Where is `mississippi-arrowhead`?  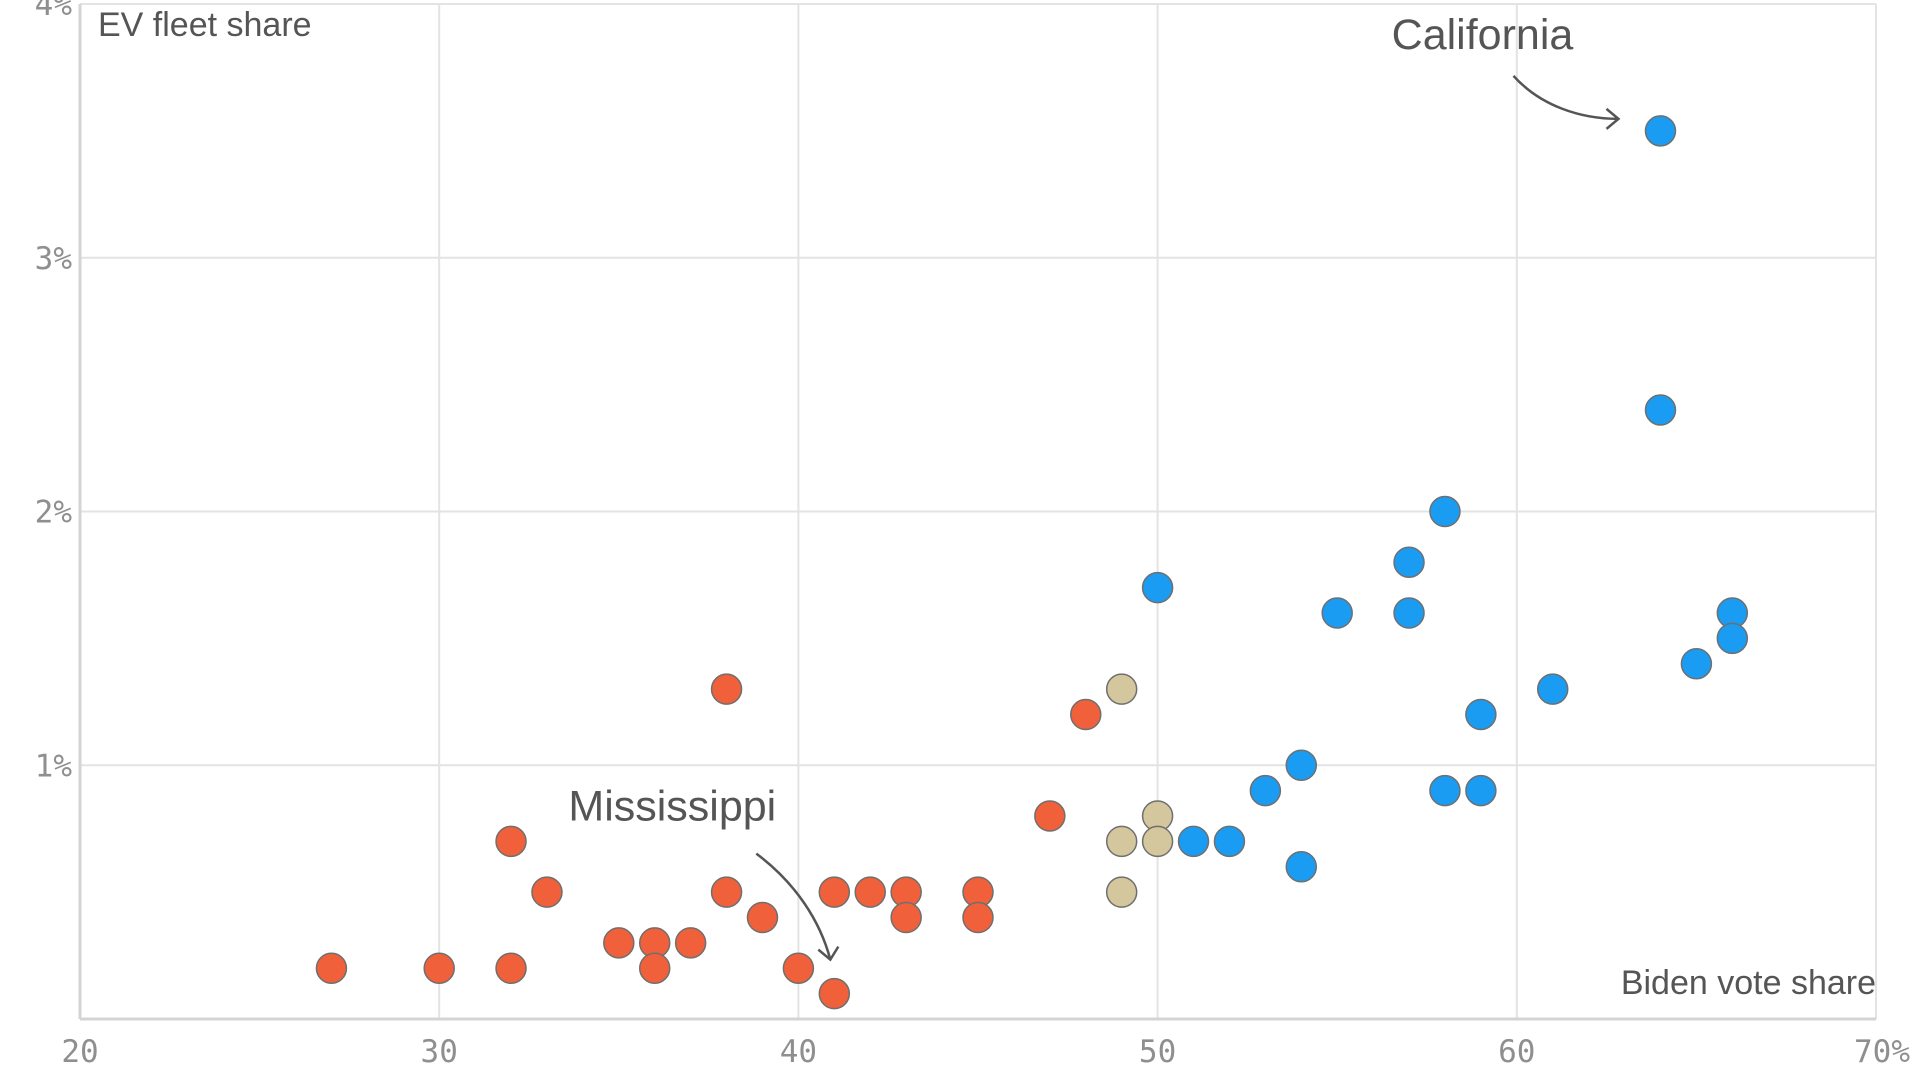
mississippi-arrowhead is located at coordinates (828, 953).